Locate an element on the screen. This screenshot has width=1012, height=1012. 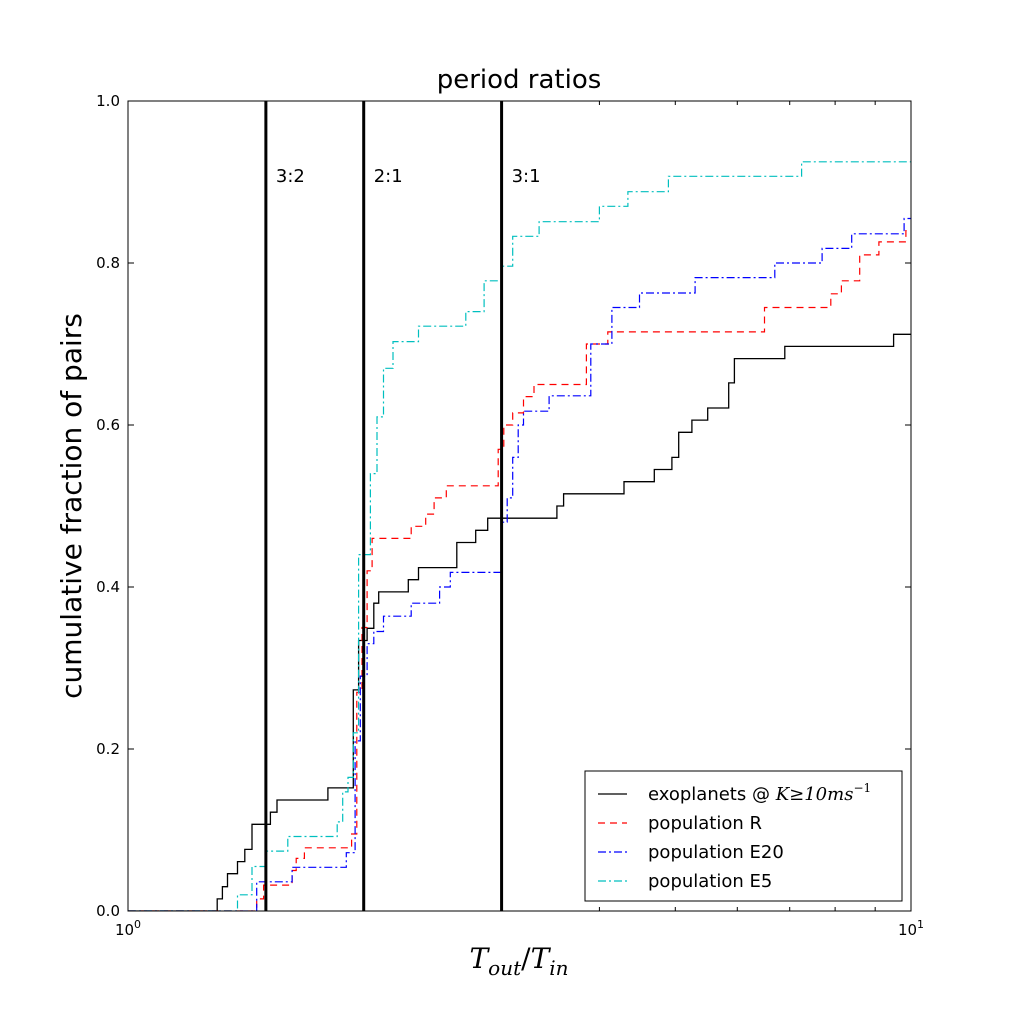
legend-label: population E5 is located at coordinates (710, 881).